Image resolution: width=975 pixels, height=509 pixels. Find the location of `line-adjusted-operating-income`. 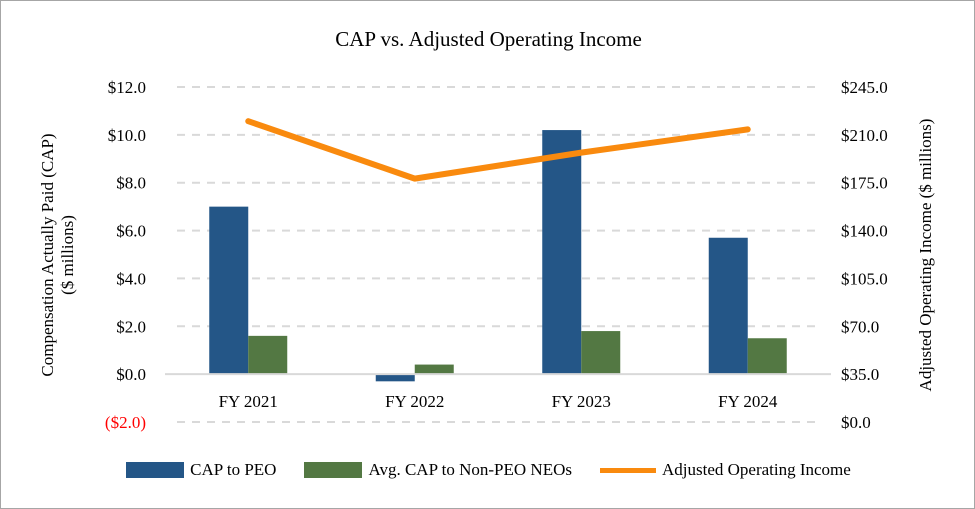

line-adjusted-operating-income is located at coordinates (498, 150).